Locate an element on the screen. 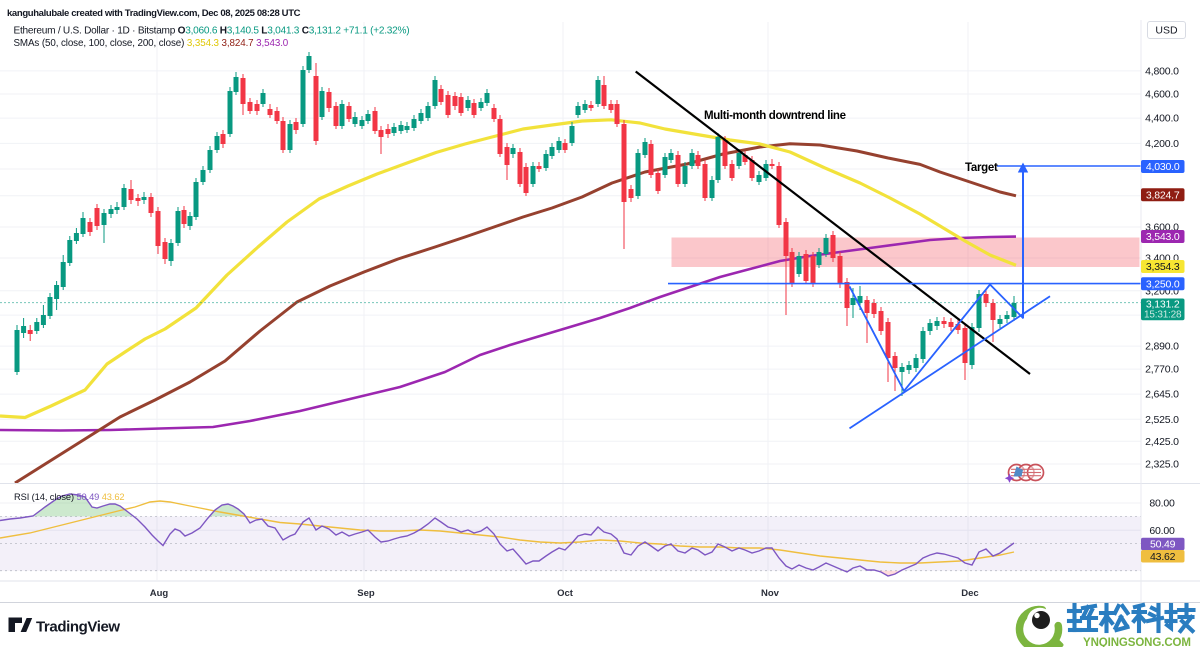 Image resolution: width=1200 pixels, height=647 pixels. svg-text: 3,250.0 is located at coordinates (1163, 285).